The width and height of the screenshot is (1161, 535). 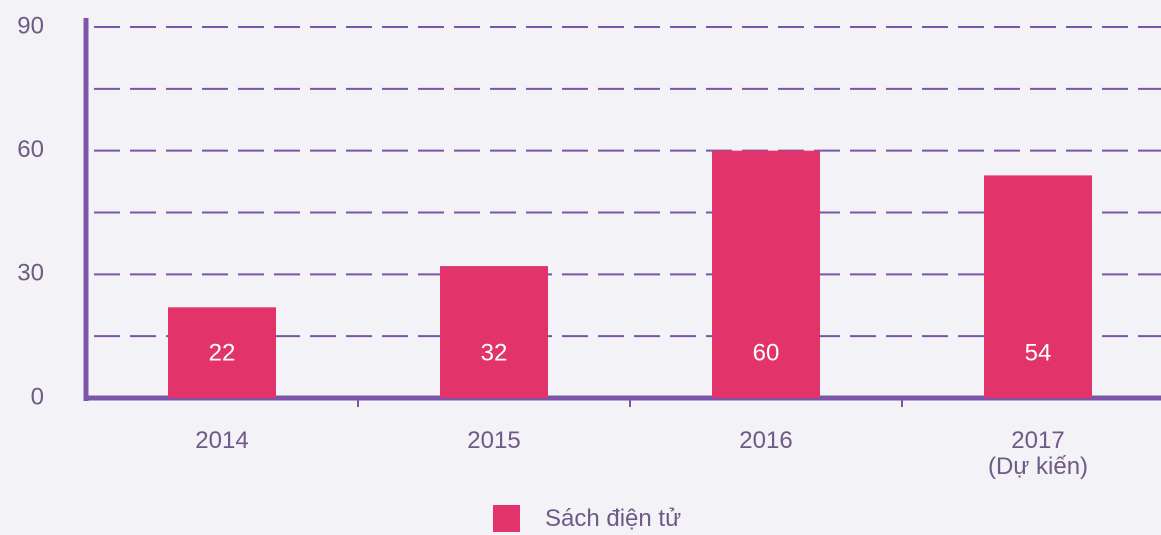 I want to click on value-label: 22, so click(x=222, y=352).